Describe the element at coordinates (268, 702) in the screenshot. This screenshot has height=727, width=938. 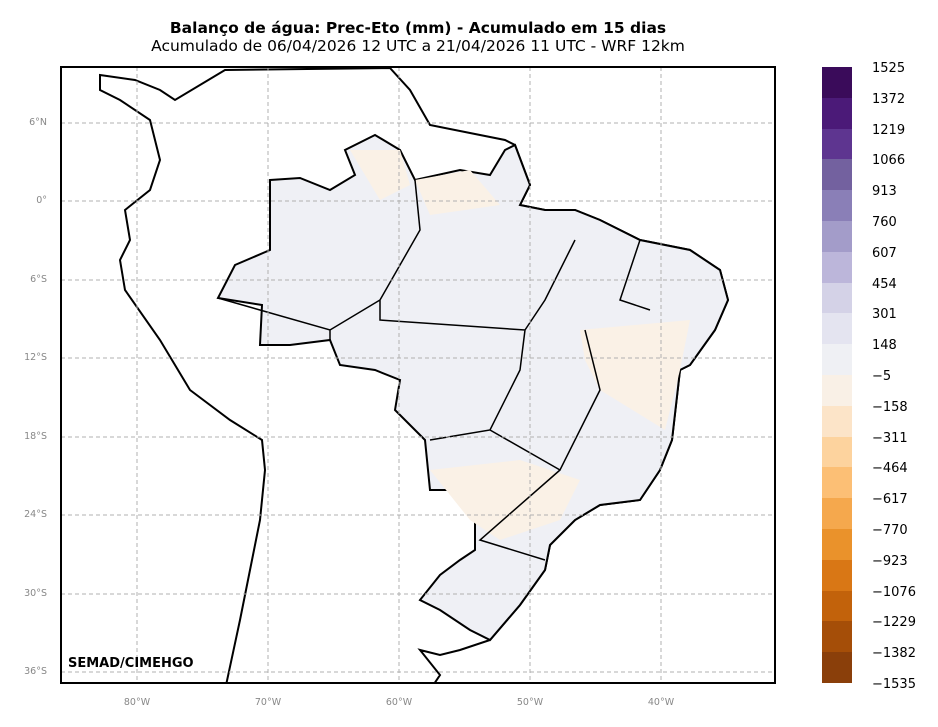
I see `lon-tick: 70°W` at that location.